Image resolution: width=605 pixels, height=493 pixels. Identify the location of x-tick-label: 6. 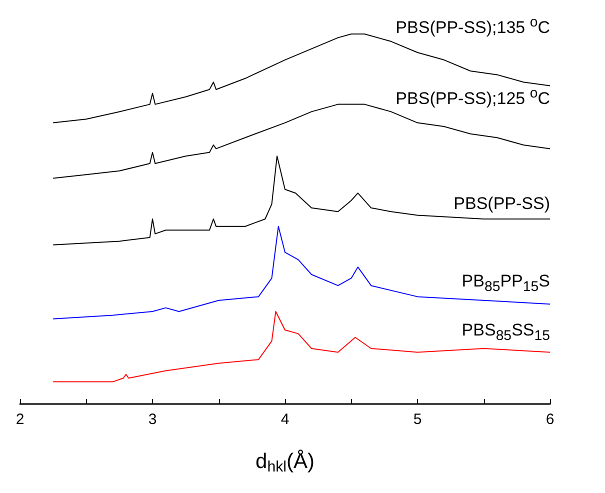
(550, 419).